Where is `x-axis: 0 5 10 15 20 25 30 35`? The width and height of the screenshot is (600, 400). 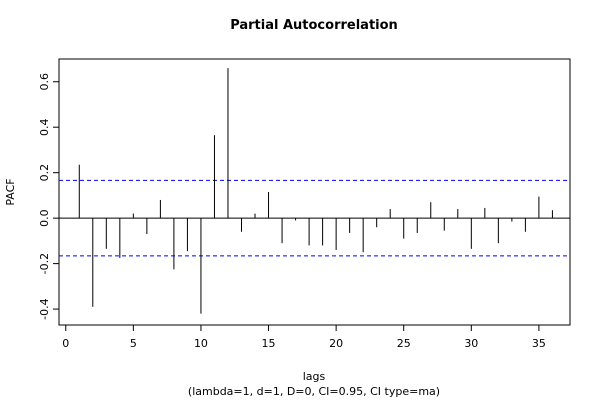 x-axis: 0 5 10 15 20 25 30 35 is located at coordinates (304, 337).